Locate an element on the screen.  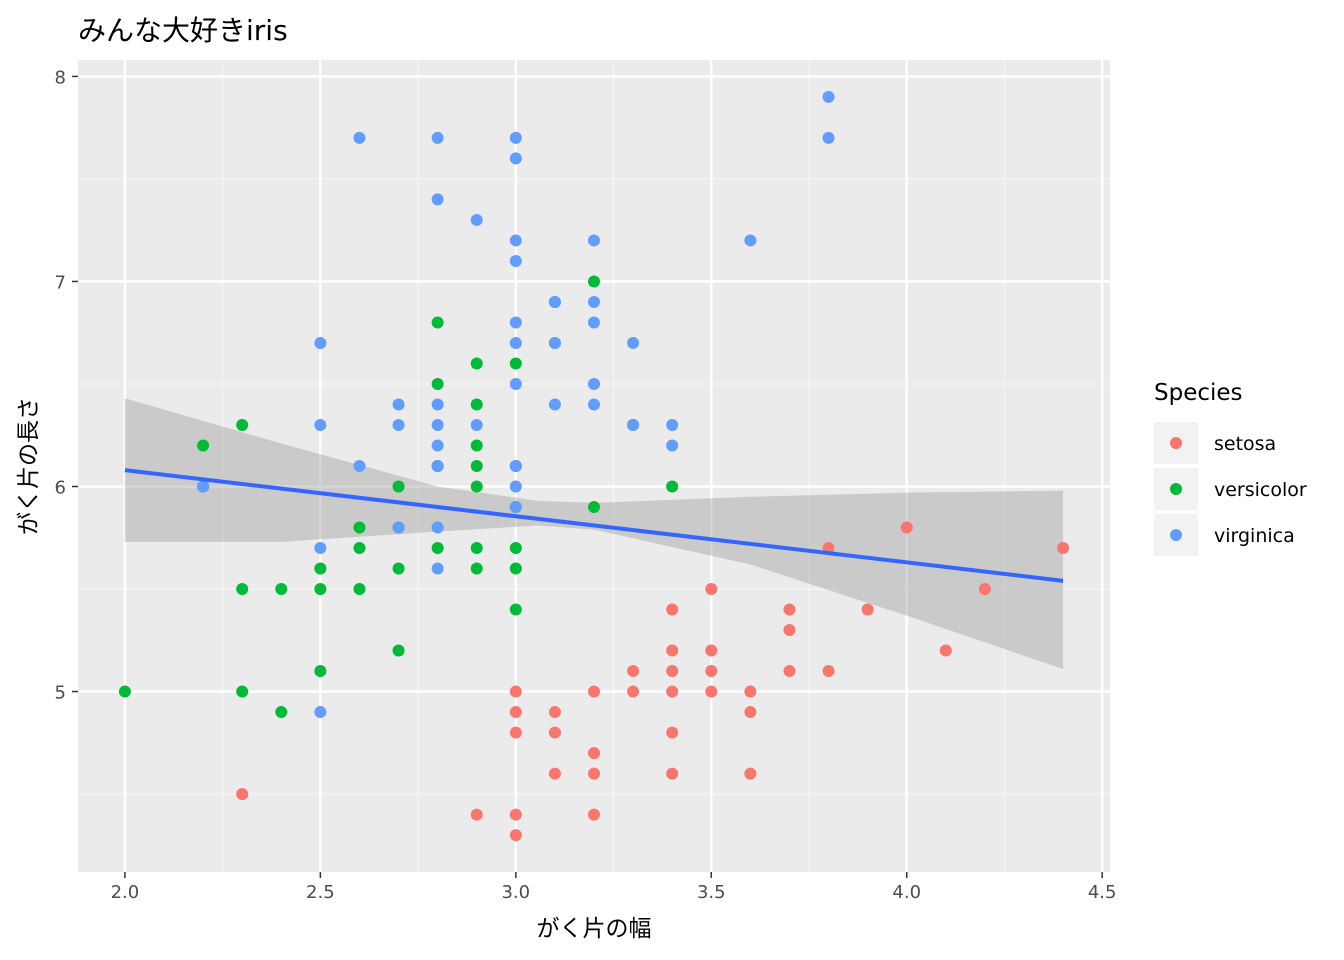
trend-line-layer is located at coordinates (594, 525).